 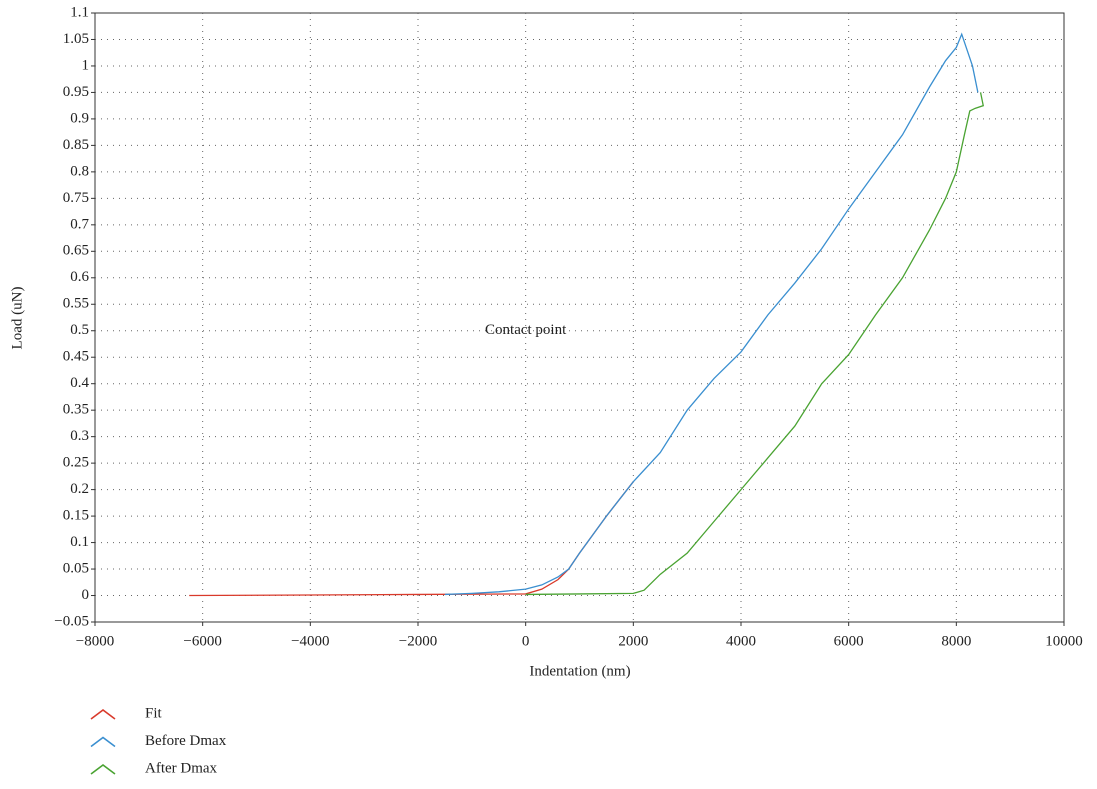 I want to click on y-tick-label: 0.45, so click(x=76, y=357).